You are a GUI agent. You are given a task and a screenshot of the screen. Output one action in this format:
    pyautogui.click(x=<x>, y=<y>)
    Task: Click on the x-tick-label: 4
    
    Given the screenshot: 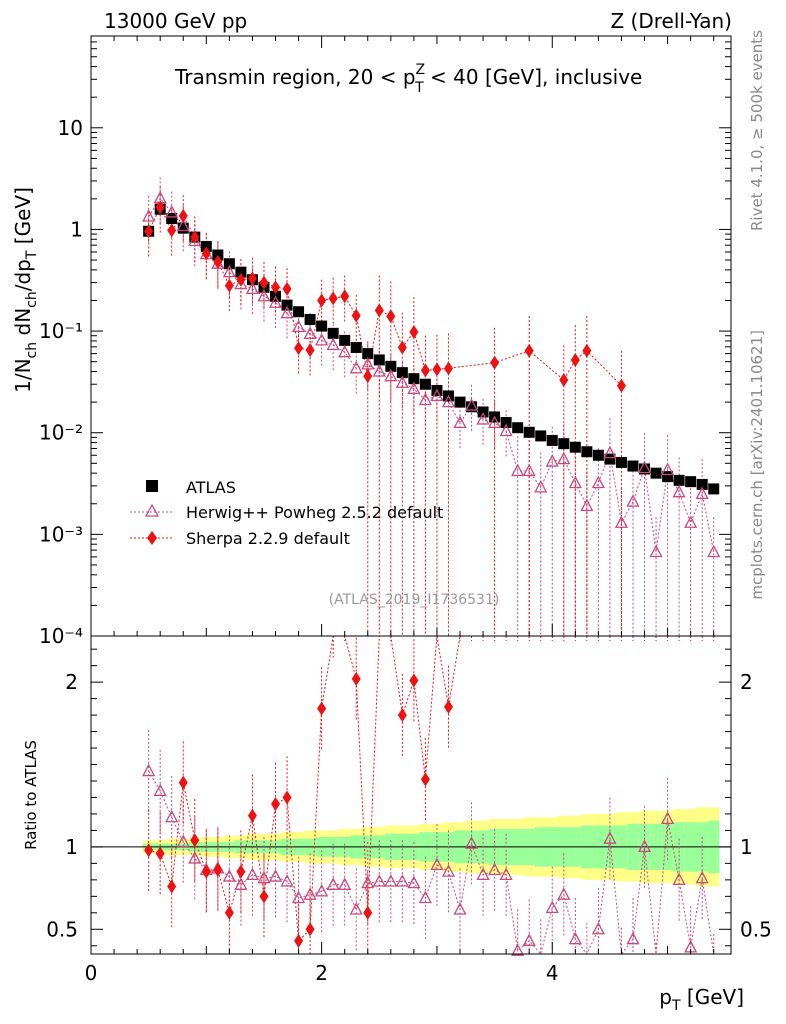 What is the action you would take?
    pyautogui.click(x=552, y=973)
    